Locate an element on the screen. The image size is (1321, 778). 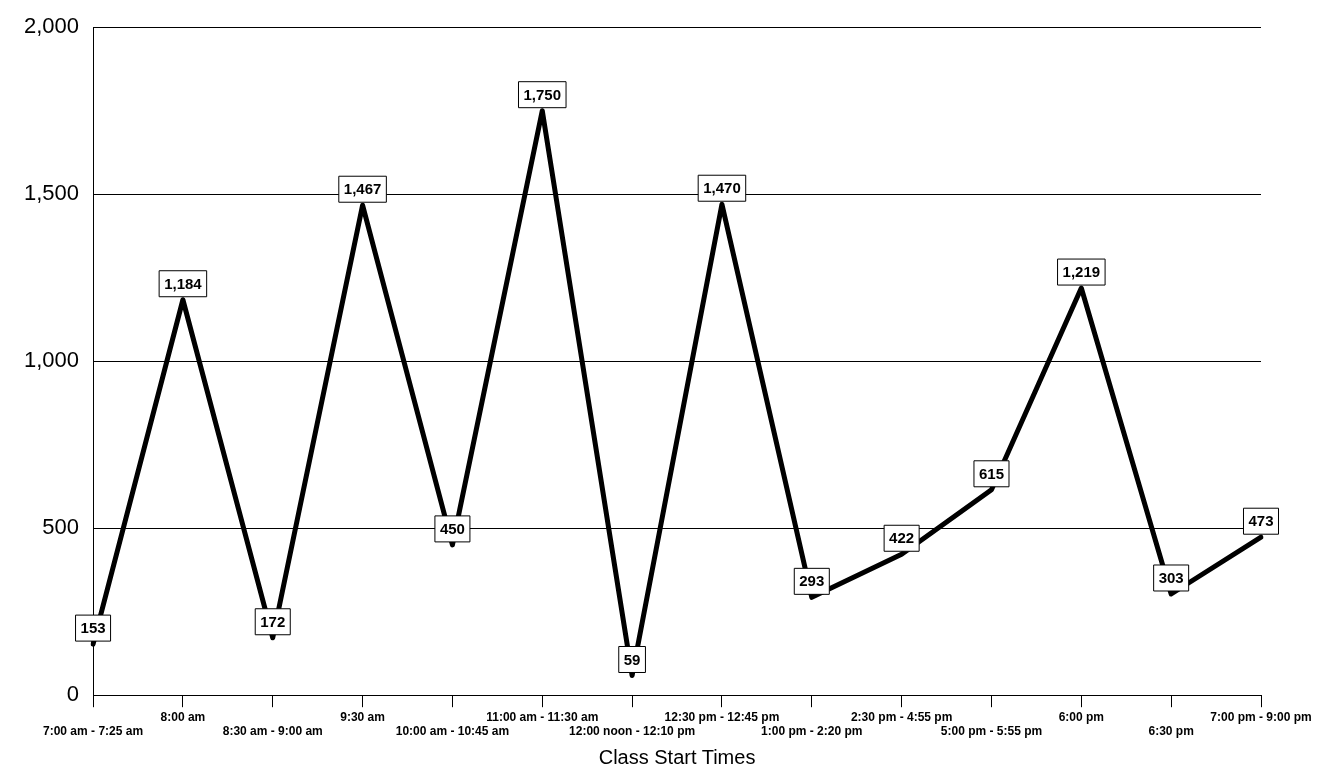
data-label: 303 is located at coordinates (1171, 578).